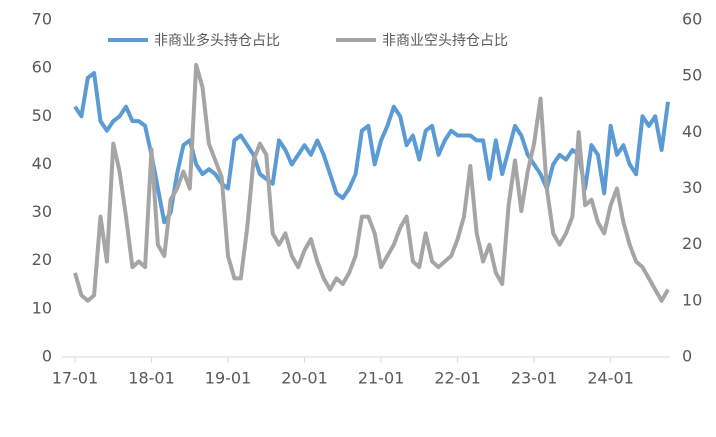 This screenshot has width=716, height=437. What do you see at coordinates (445, 41) in the screenshot?
I see `legend-label: 非商业空头持仓占比` at bounding box center [445, 41].